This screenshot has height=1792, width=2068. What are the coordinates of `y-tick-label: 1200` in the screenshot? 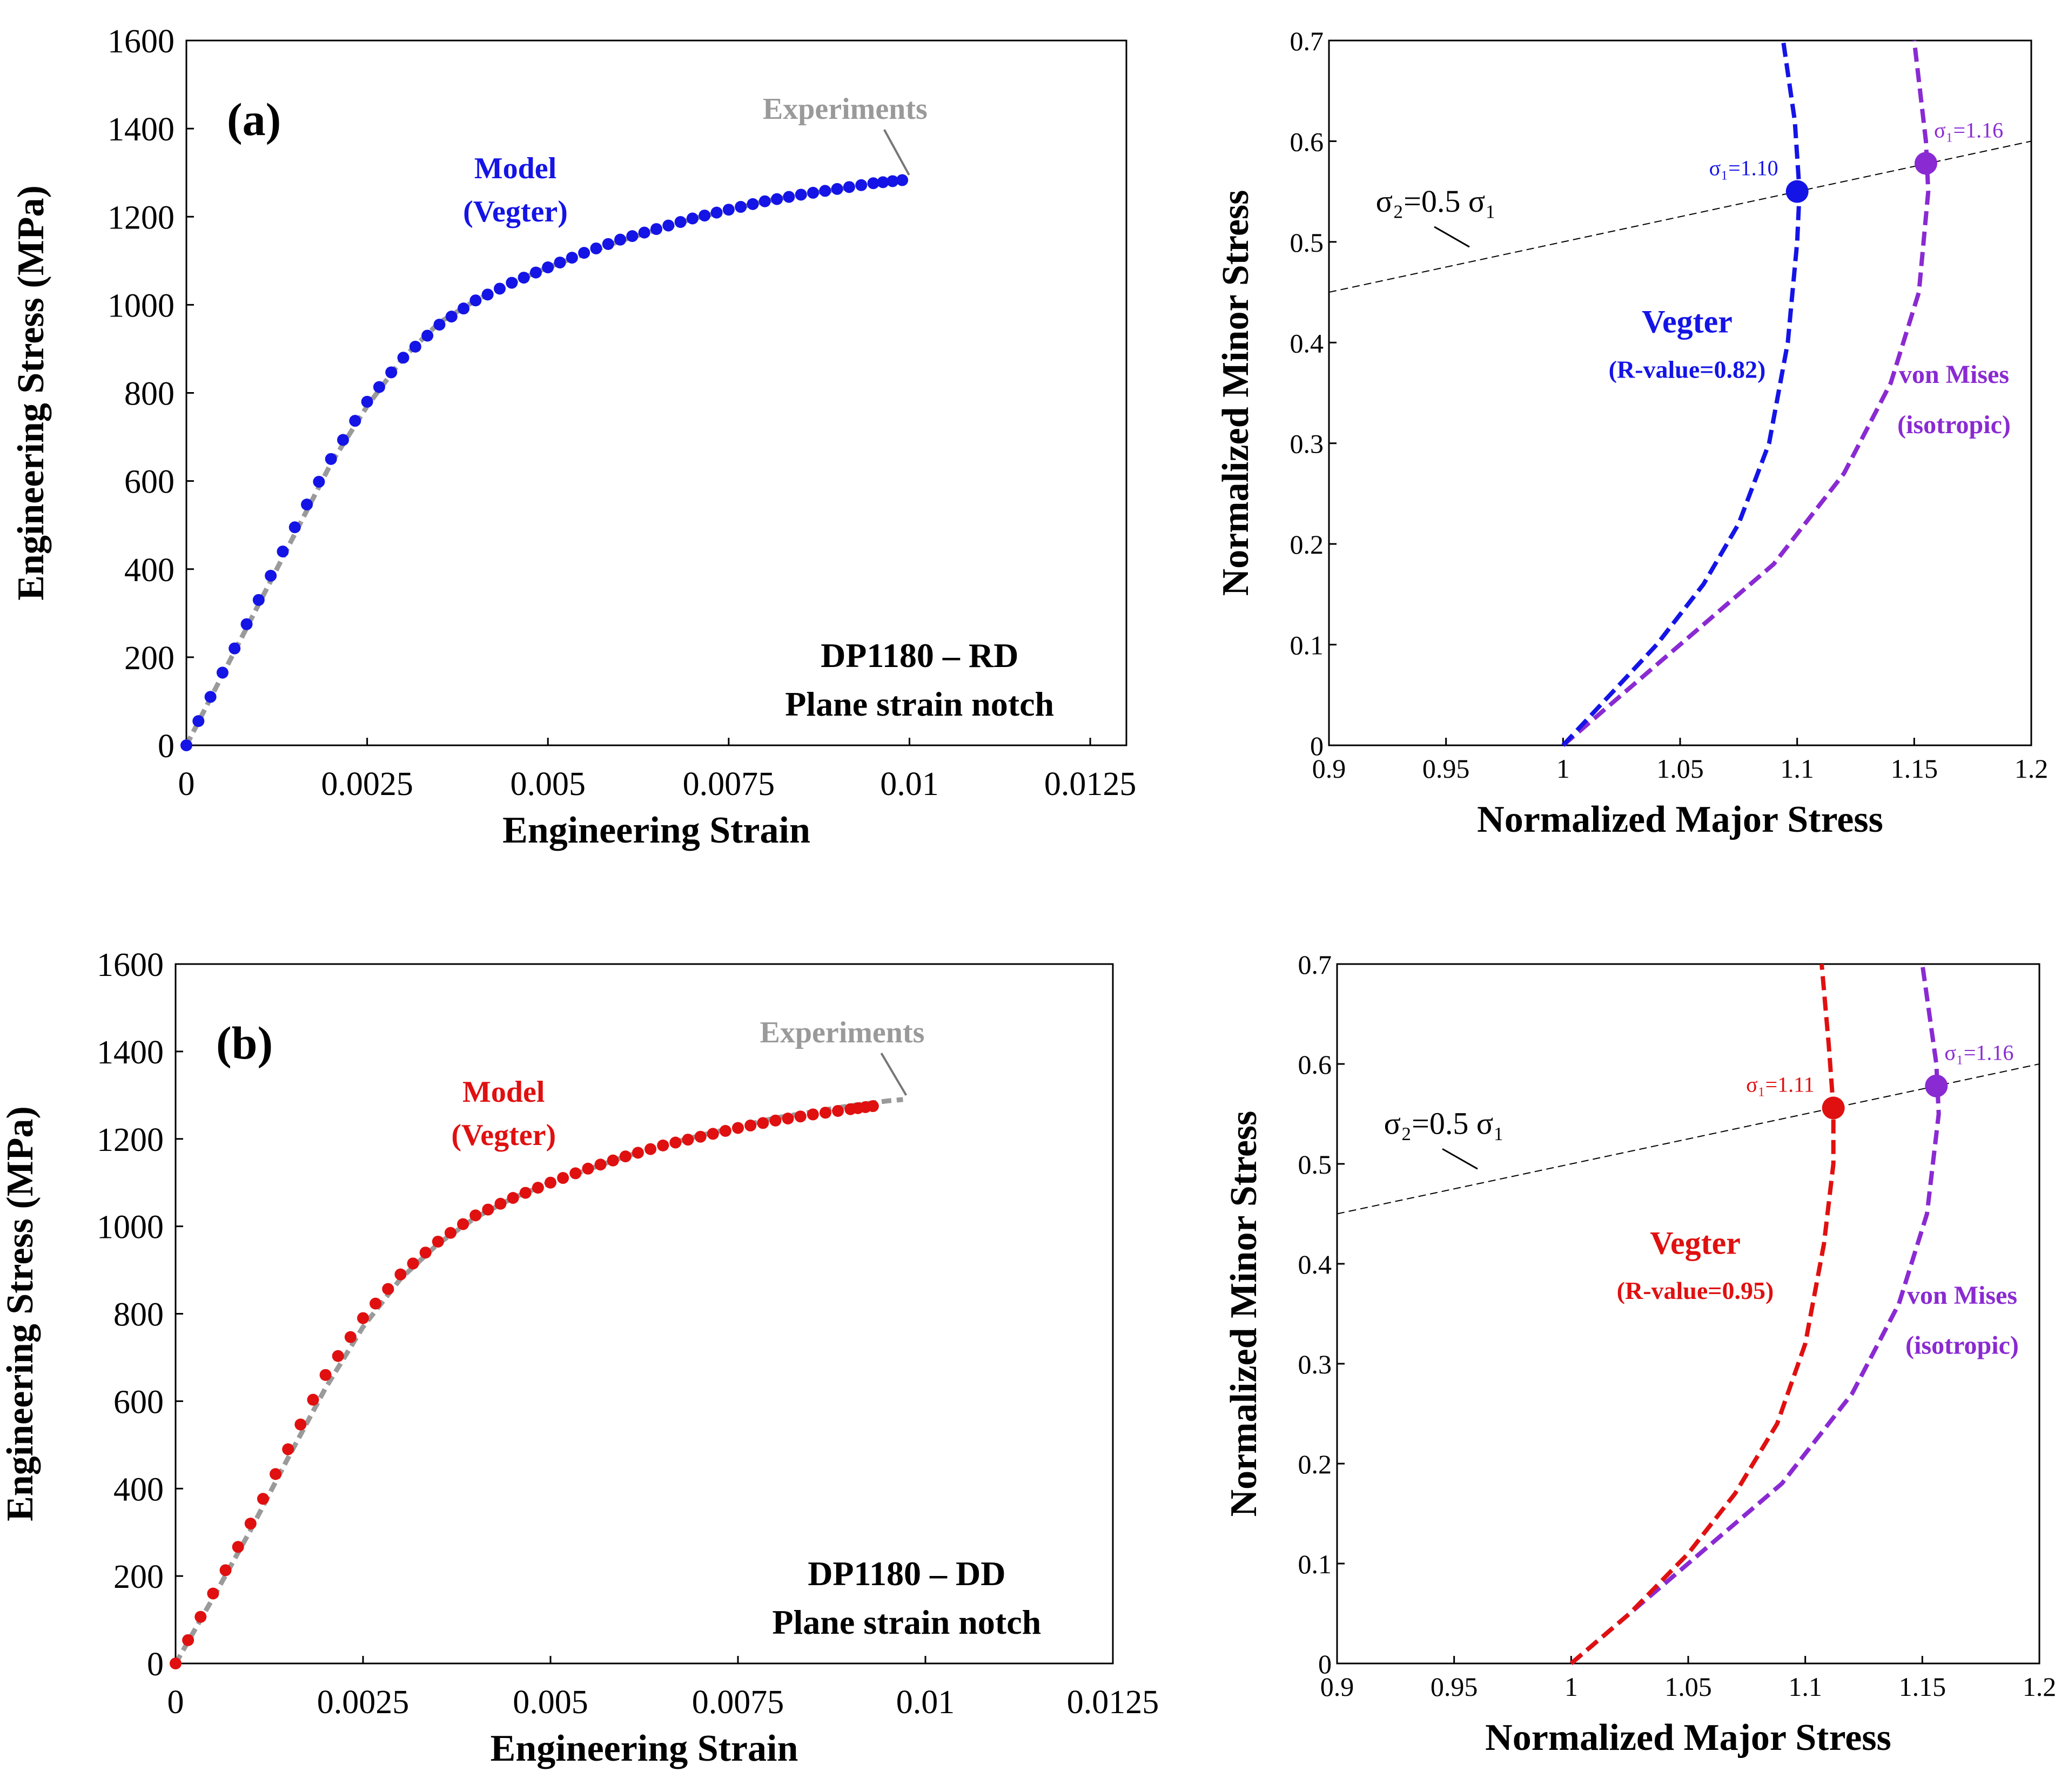 It's located at (141, 217).